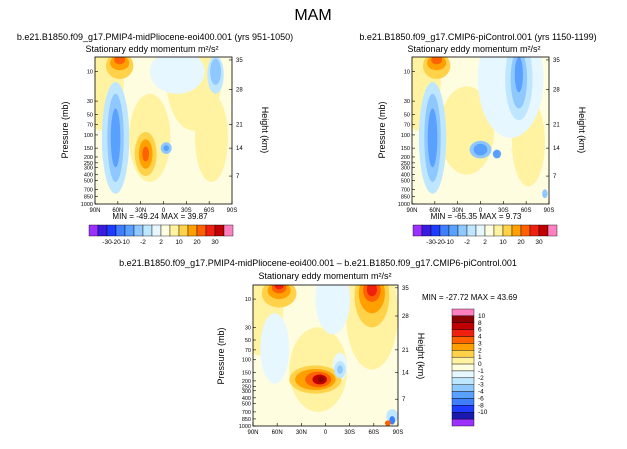  I want to click on right-colorbar-label: 2, so click(485, 242).